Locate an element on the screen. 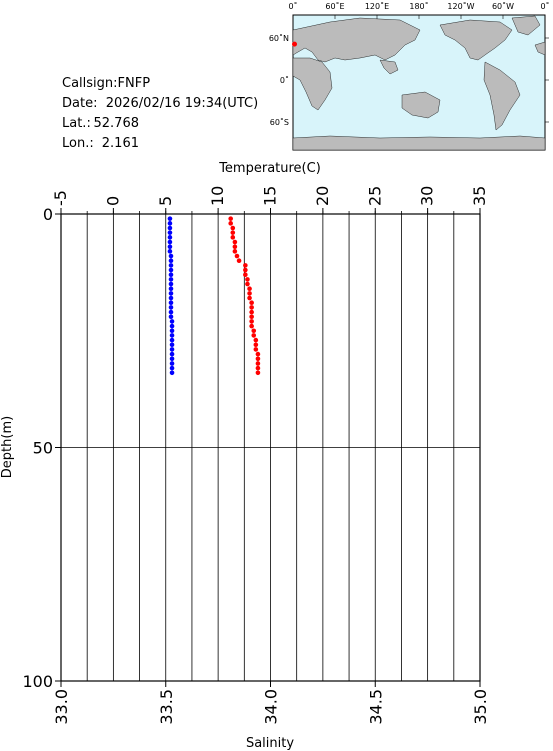 The image size is (553, 751). map-lon-label: 60˚E is located at coordinates (334, 6).